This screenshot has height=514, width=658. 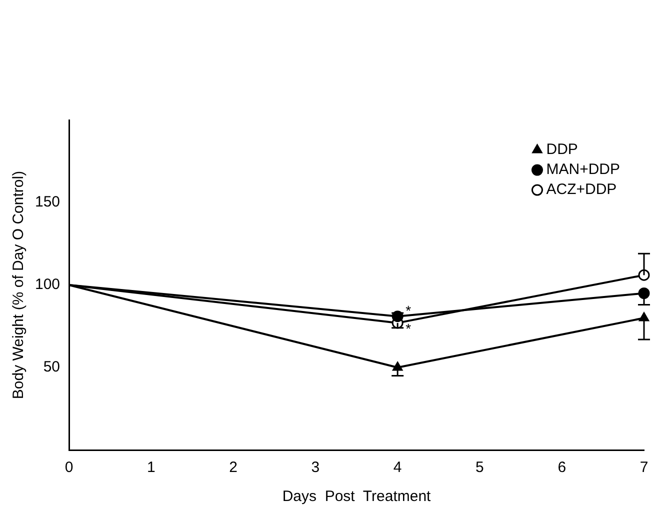 What do you see at coordinates (151, 467) in the screenshot?
I see `x-tick-label: 1` at bounding box center [151, 467].